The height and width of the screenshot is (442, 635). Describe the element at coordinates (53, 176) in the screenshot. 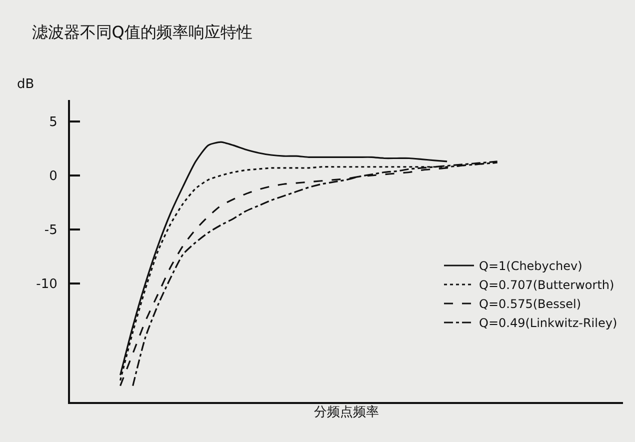

I see `y-tick-label: 0` at that location.